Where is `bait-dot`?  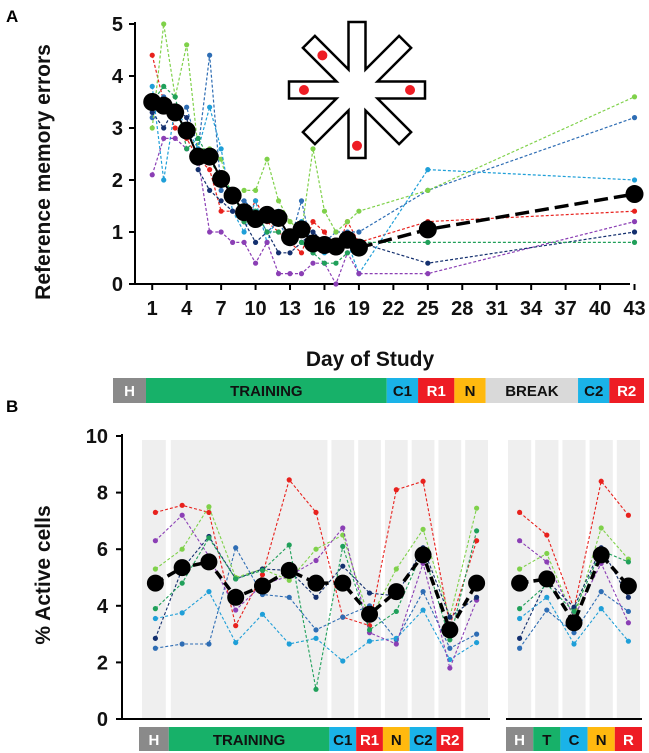
bait-dot is located at coordinates (322, 55).